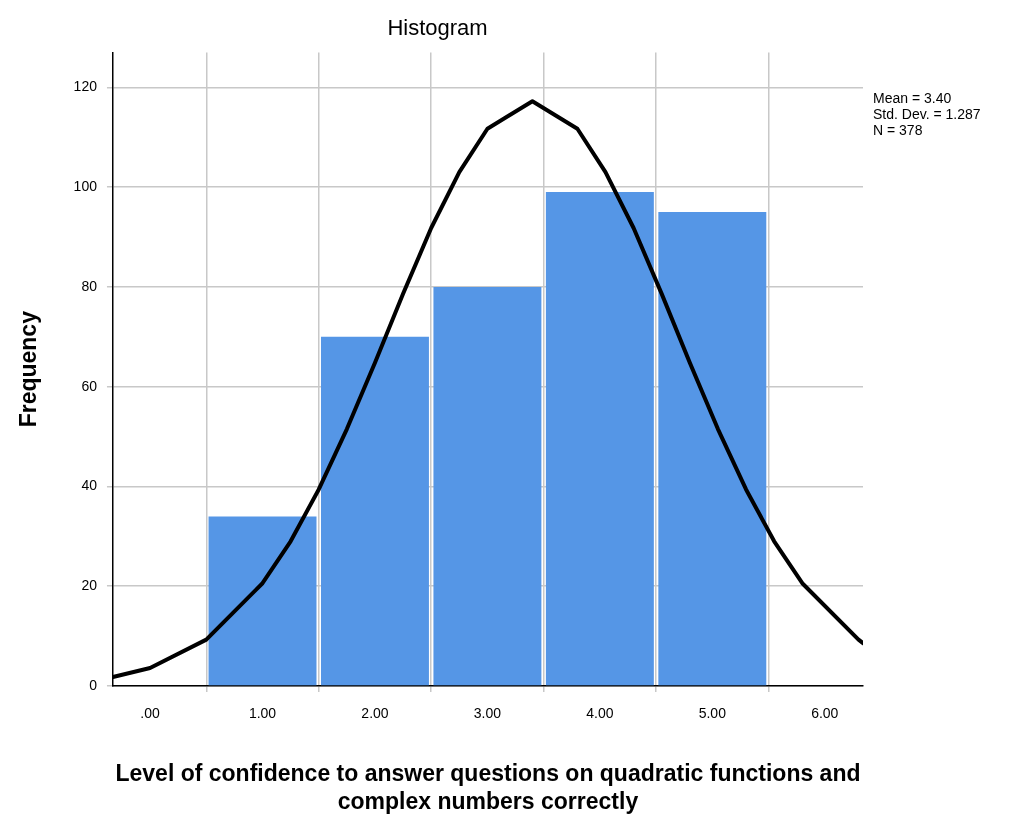 The width and height of the screenshot is (1015, 832). Describe the element at coordinates (85, 185) in the screenshot. I see `y-tick-label: 100` at that location.